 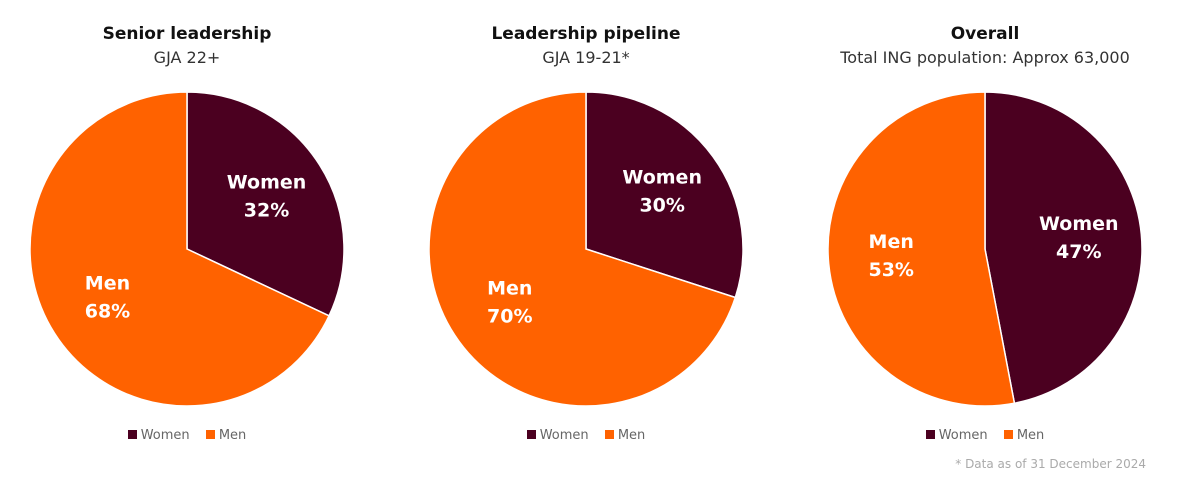 What do you see at coordinates (661, 206) in the screenshot?
I see `slice-value: 30%` at bounding box center [661, 206].